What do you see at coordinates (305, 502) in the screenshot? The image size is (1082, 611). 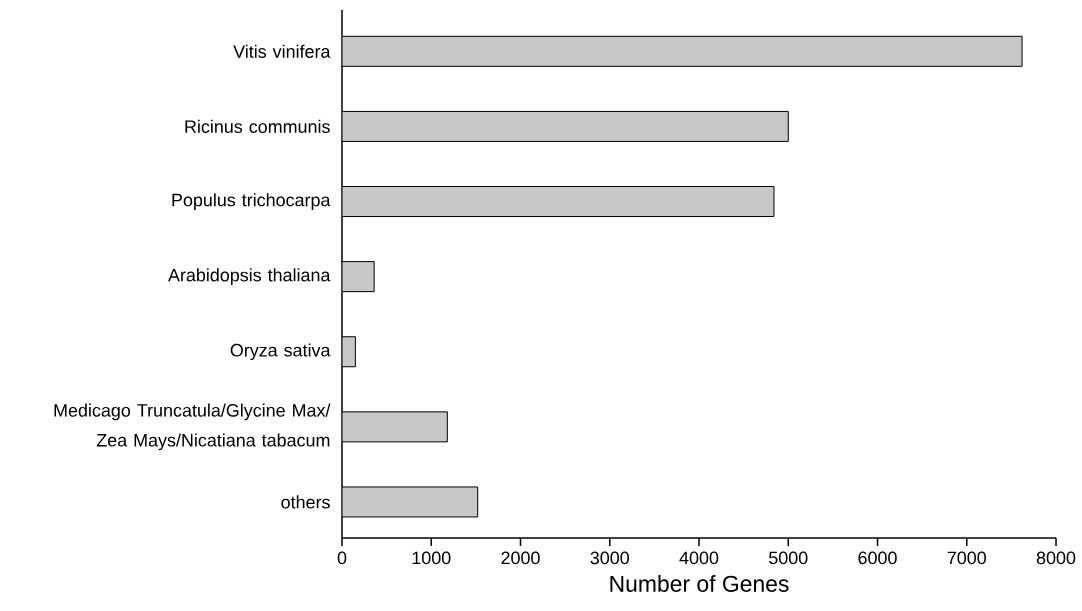 I see `y-tick-label: others` at bounding box center [305, 502].